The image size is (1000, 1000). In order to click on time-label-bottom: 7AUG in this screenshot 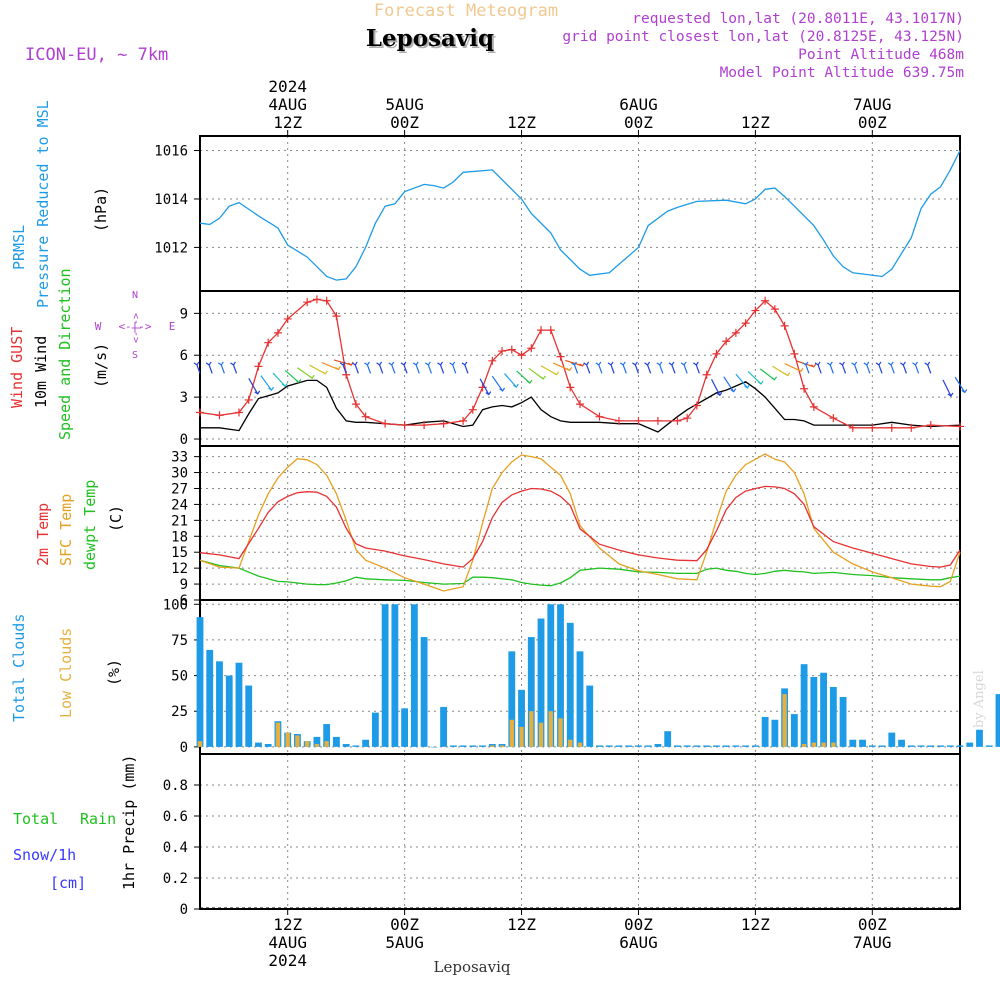, I will do `click(872, 942)`.